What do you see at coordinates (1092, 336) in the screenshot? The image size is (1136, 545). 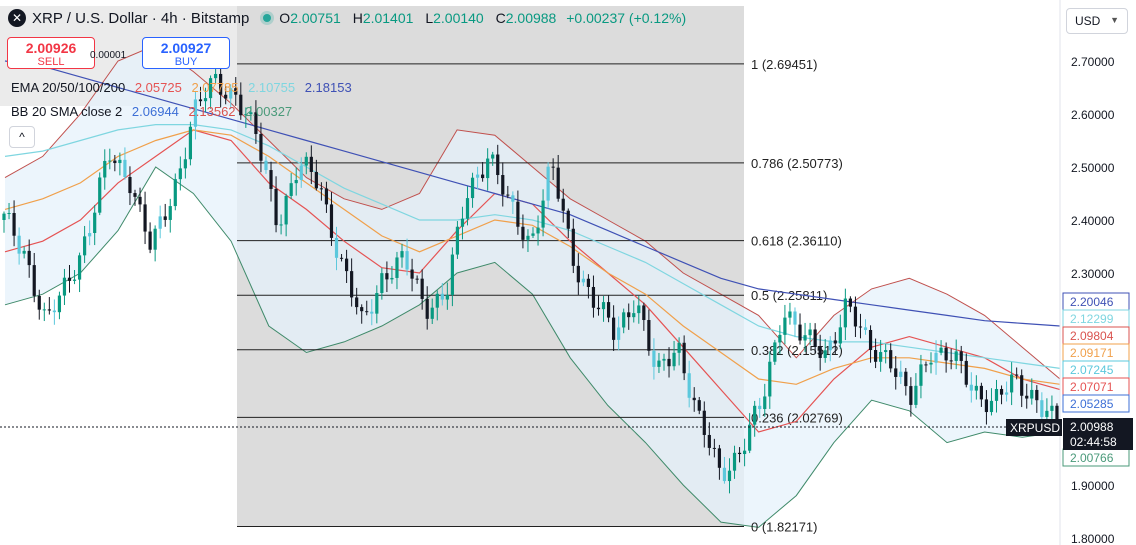 I see `price-tag-2: 2.09804` at bounding box center [1092, 336].